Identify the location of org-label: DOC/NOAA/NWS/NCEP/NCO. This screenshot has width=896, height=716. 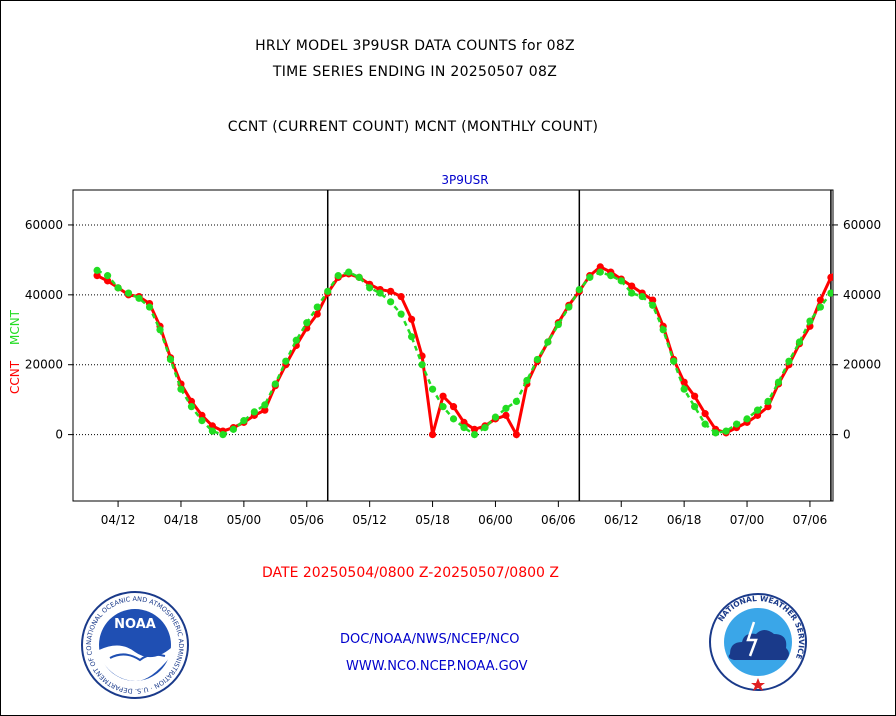
(430, 639).